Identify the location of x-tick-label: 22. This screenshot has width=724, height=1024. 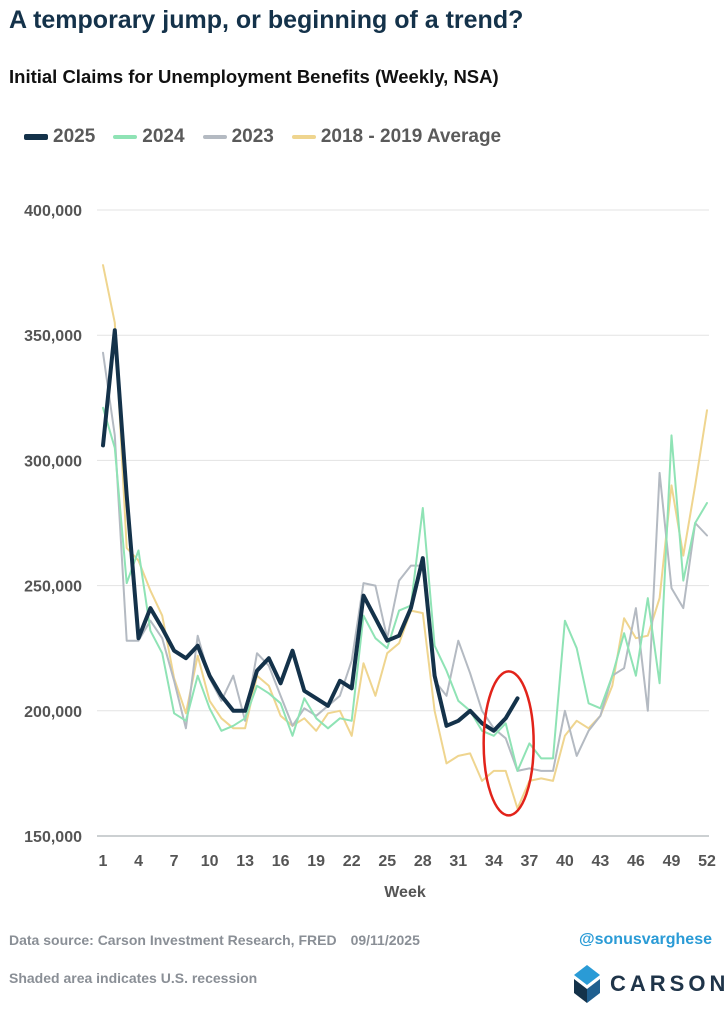
(352, 861).